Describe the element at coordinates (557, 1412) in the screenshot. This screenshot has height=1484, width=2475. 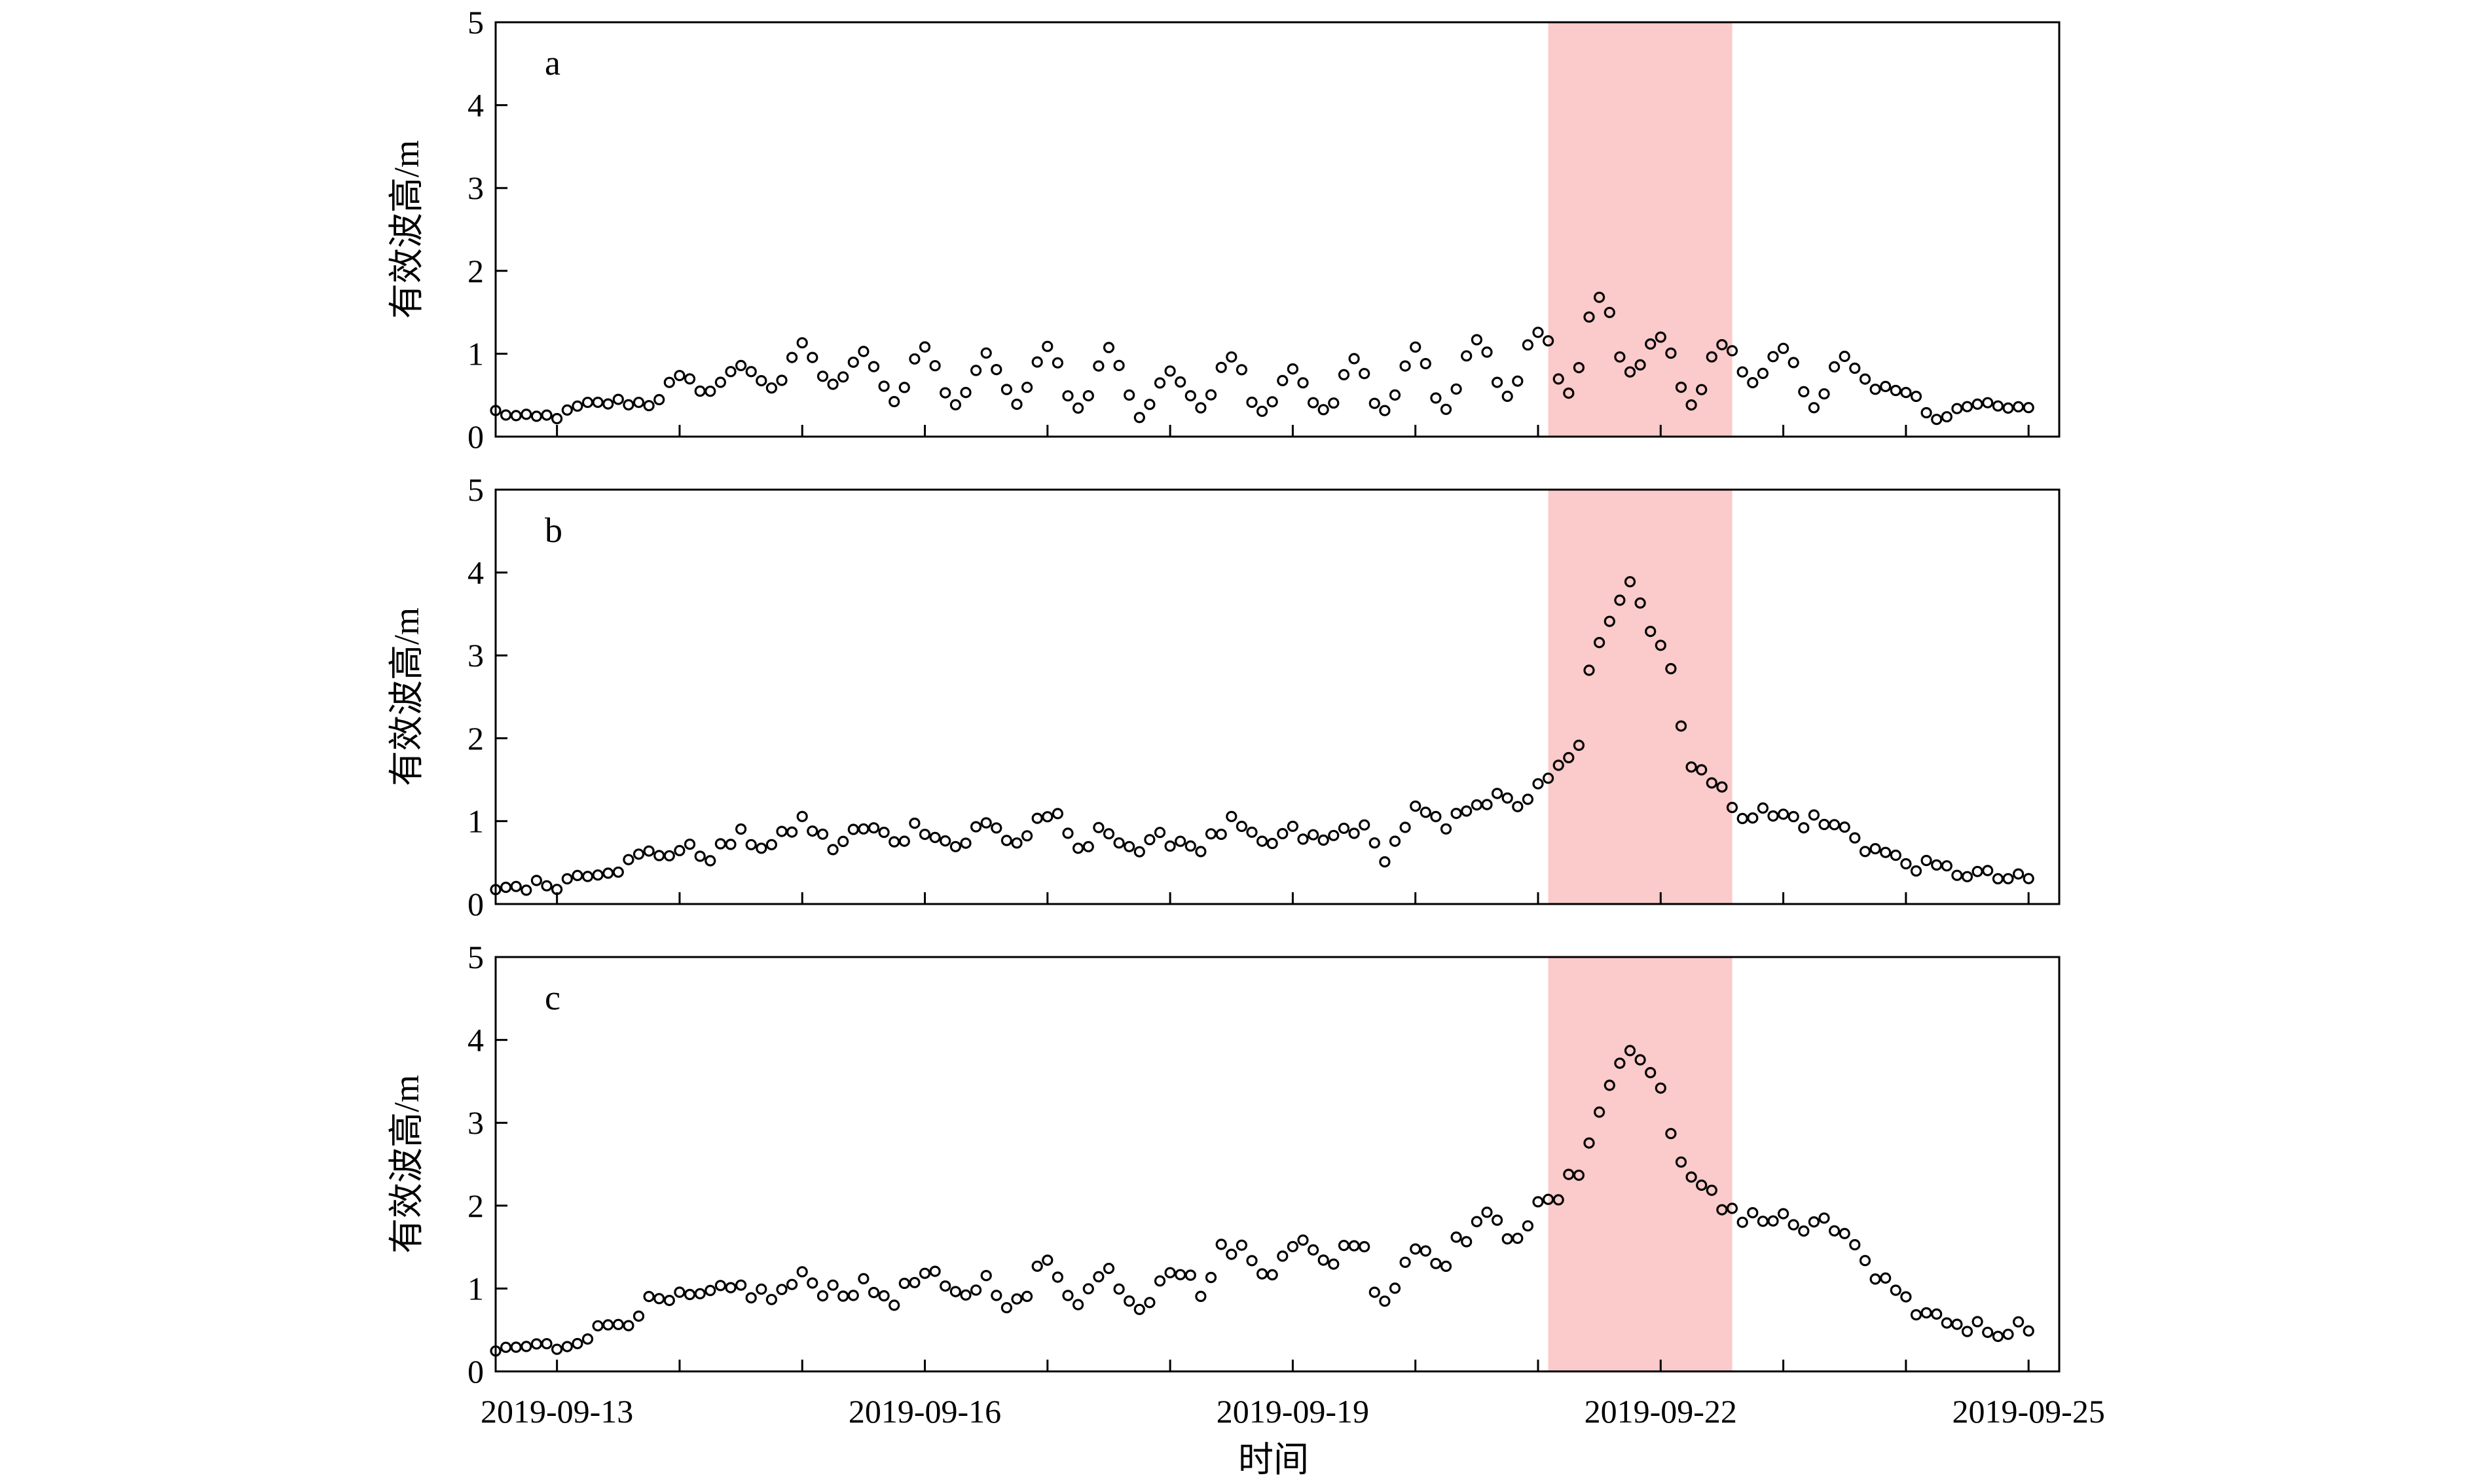
I see `x-tick-label: 2019-09-13` at that location.